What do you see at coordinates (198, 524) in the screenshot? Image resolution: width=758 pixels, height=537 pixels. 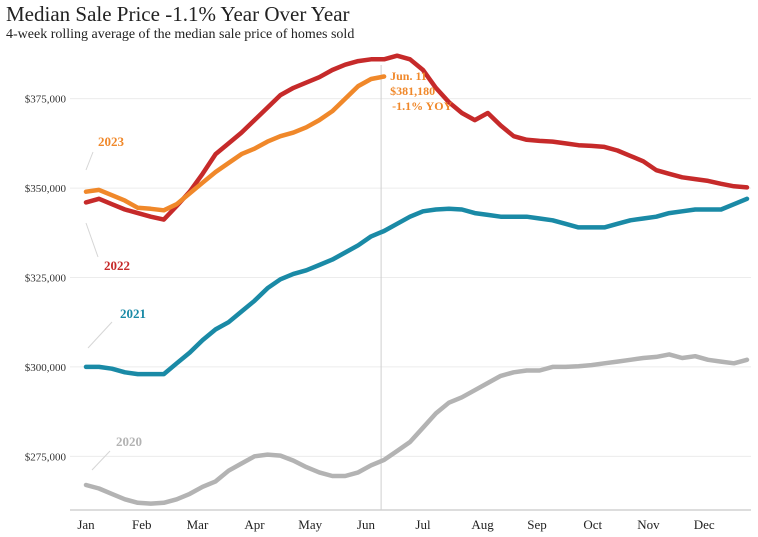 I see `x-tick-label: Mar` at bounding box center [198, 524].